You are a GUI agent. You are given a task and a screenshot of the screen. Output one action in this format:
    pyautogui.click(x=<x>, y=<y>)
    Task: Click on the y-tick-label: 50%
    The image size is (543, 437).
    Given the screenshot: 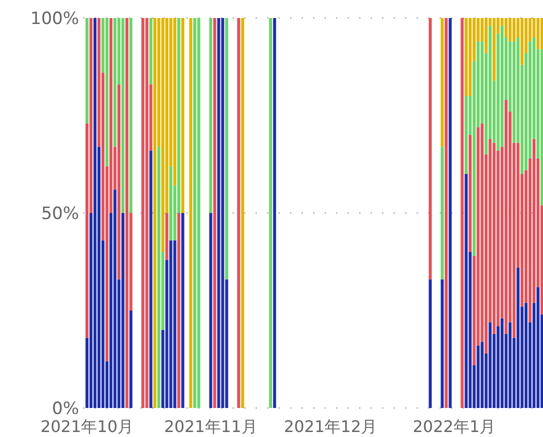 What is the action you would take?
    pyautogui.click(x=60, y=214)
    